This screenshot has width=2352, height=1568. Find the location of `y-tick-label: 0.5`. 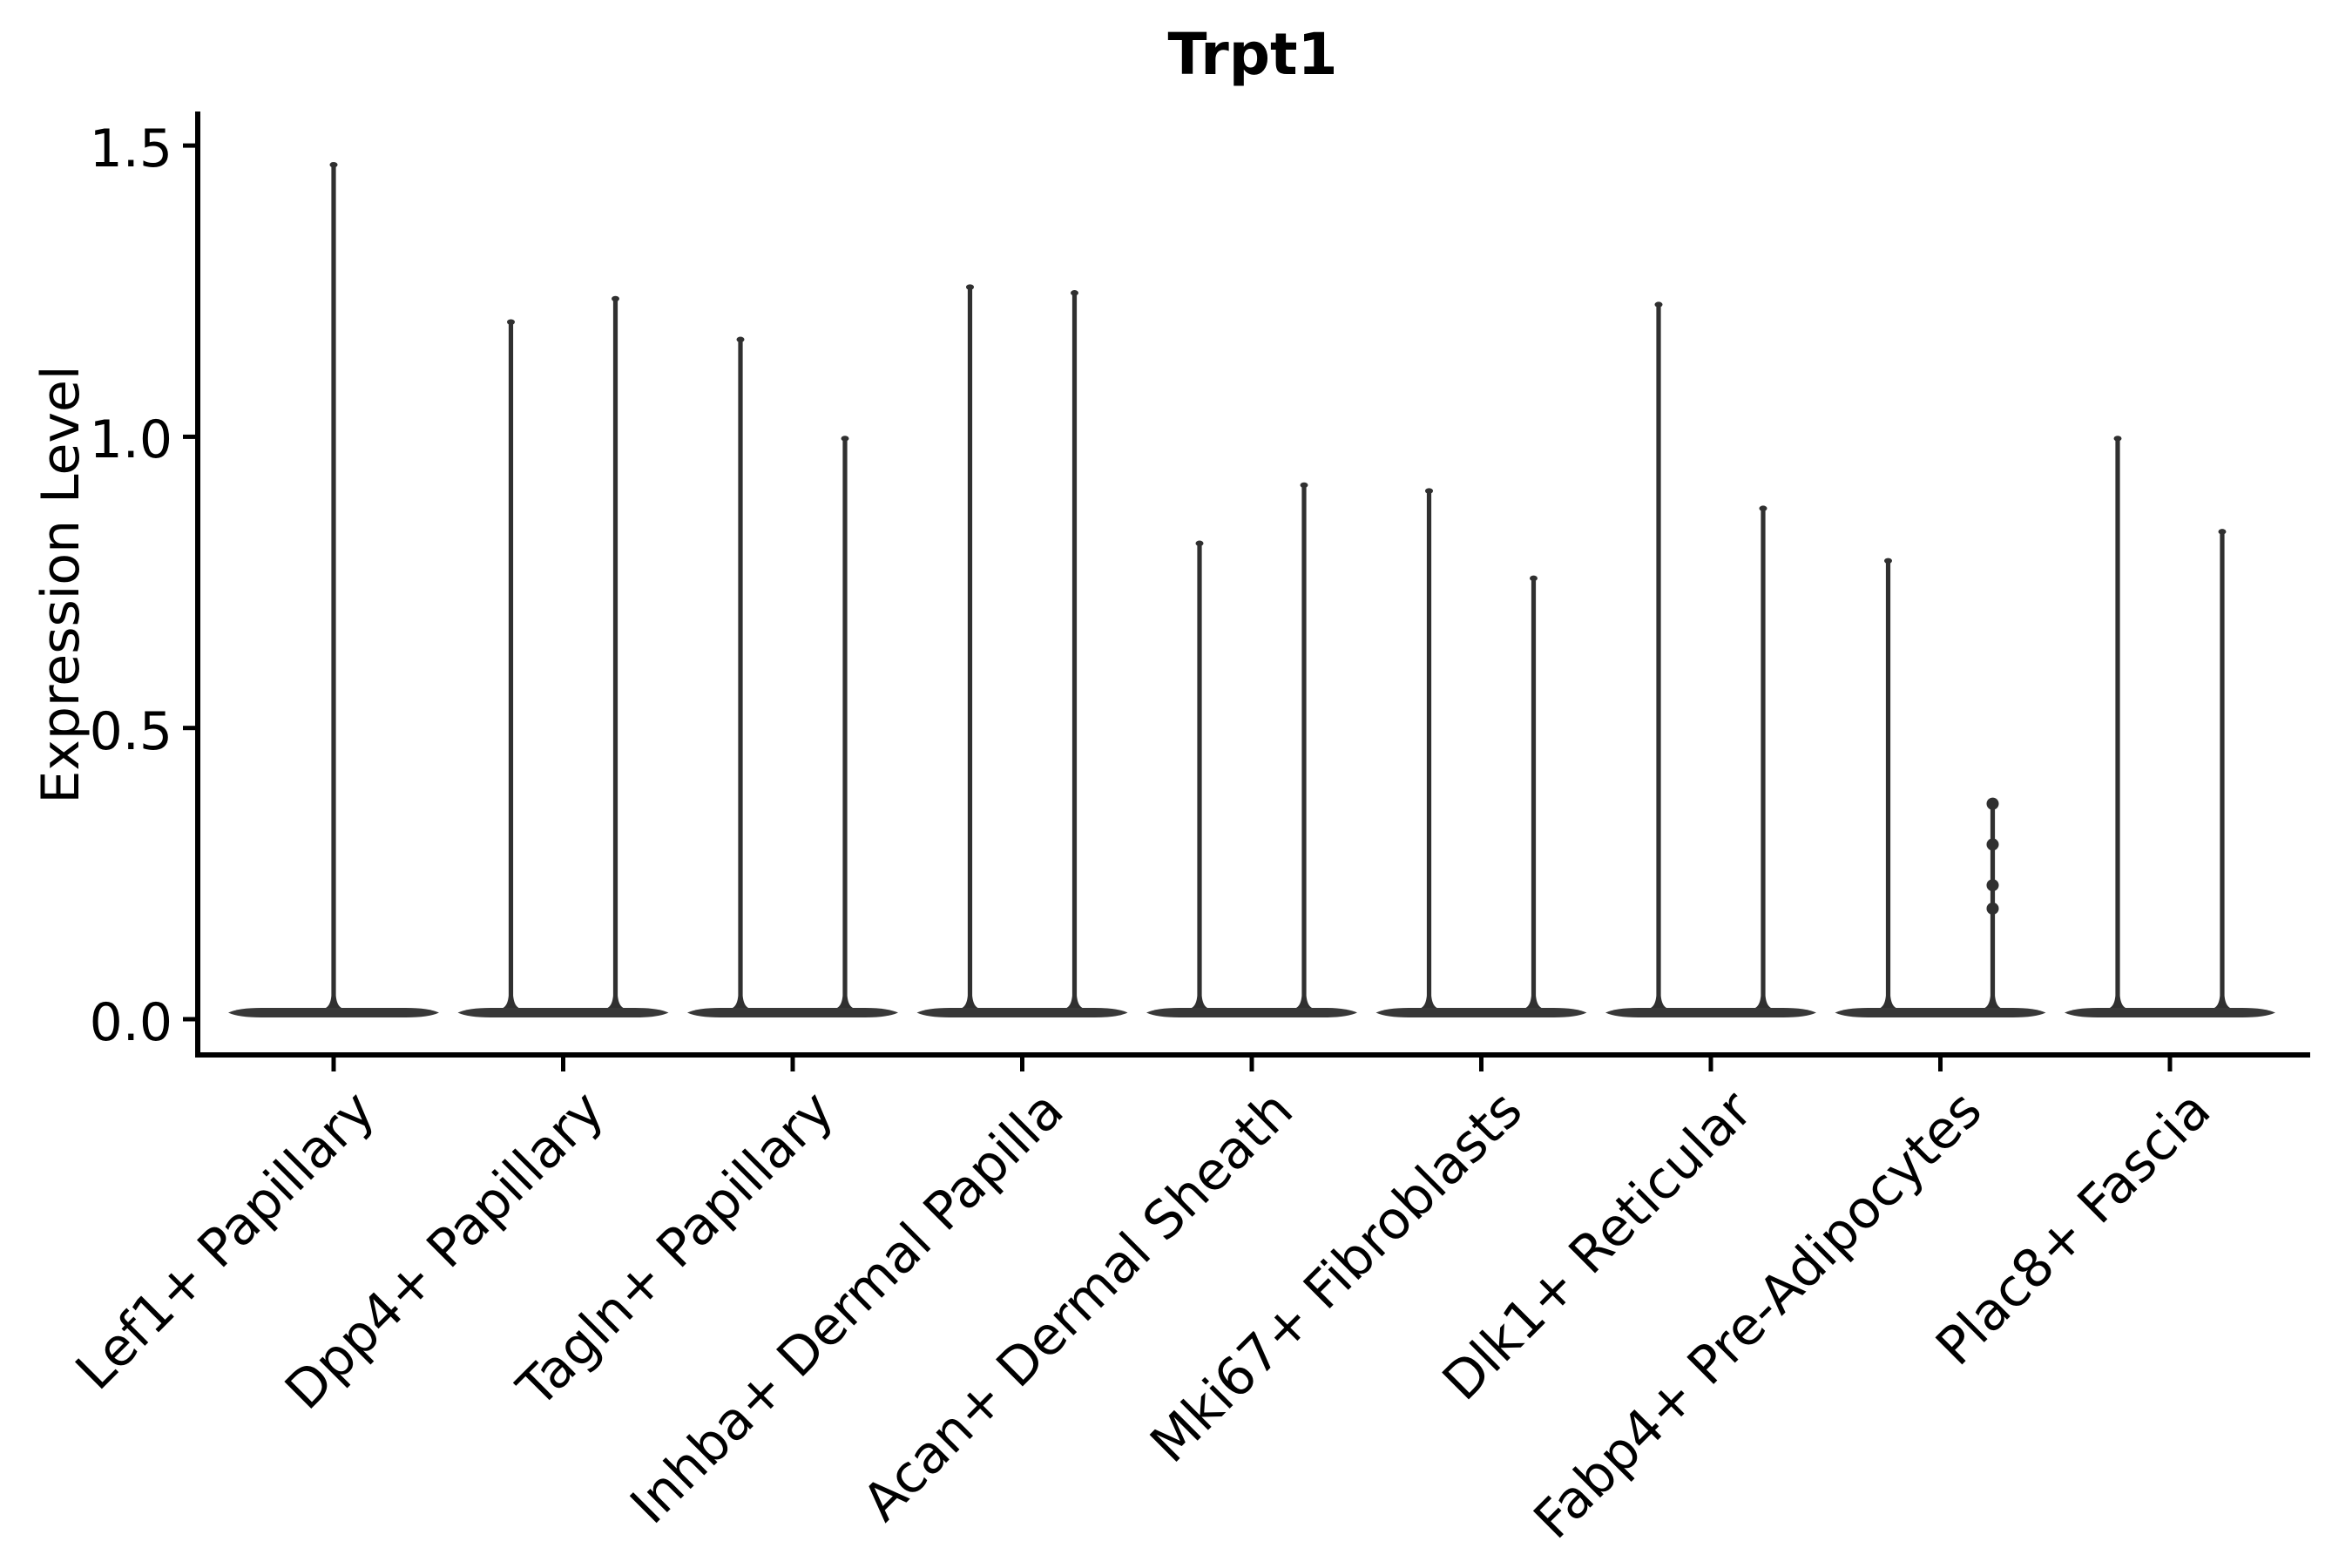

y-tick-label: 0.5 is located at coordinates (130, 731).